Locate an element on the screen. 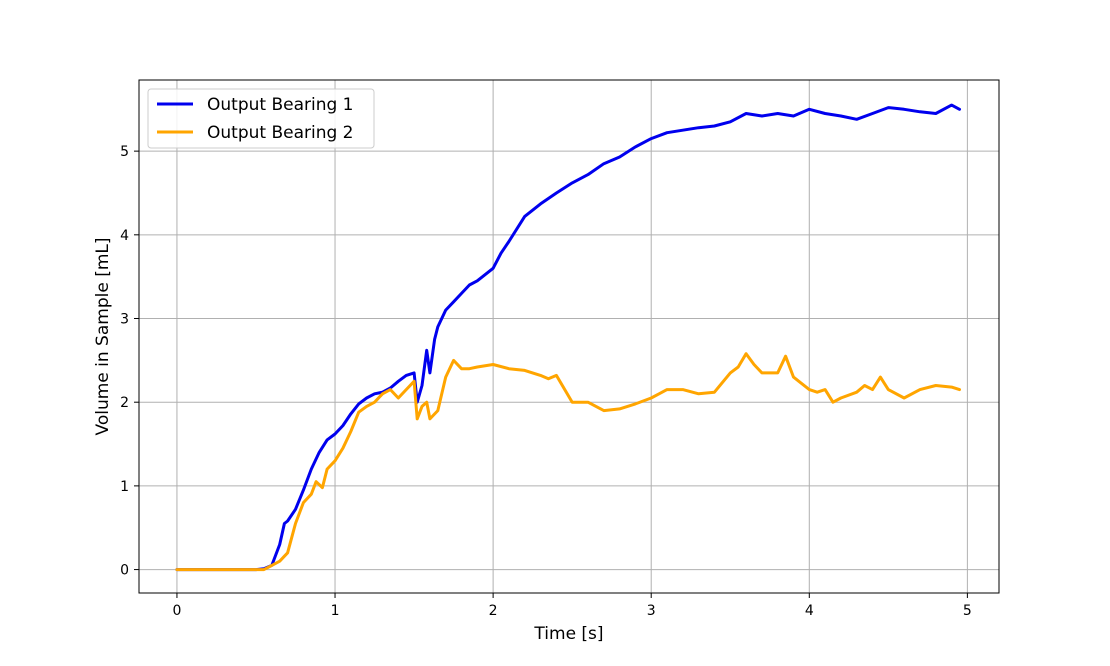  legend-label-series-1: Output Bearing 1 is located at coordinates (280, 105).